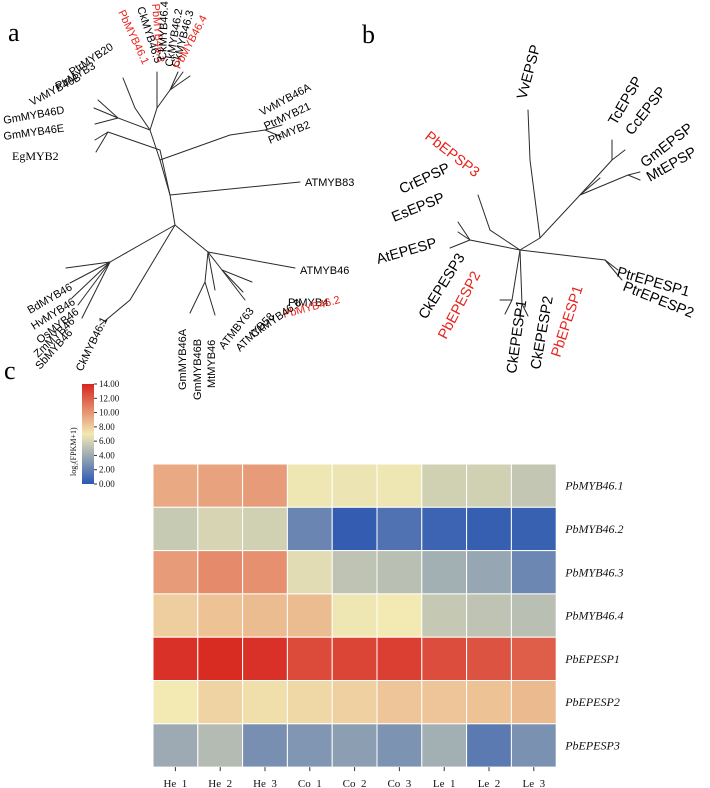 This screenshot has height=788, width=710. I want to click on heatmap-row-label: PbMYB46.3, so click(593, 572).